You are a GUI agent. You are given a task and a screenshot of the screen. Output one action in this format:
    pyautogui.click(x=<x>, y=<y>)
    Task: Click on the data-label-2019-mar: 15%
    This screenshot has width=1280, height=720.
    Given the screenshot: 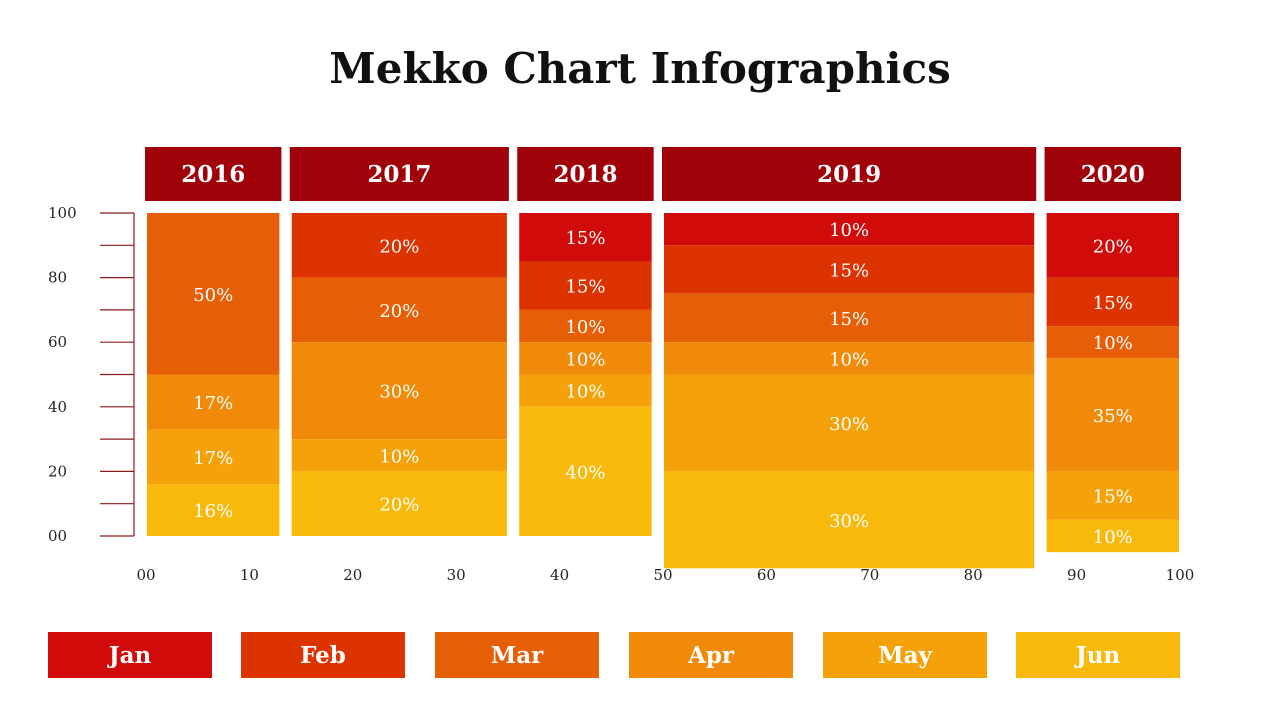 What is the action you would take?
    pyautogui.click(x=849, y=319)
    